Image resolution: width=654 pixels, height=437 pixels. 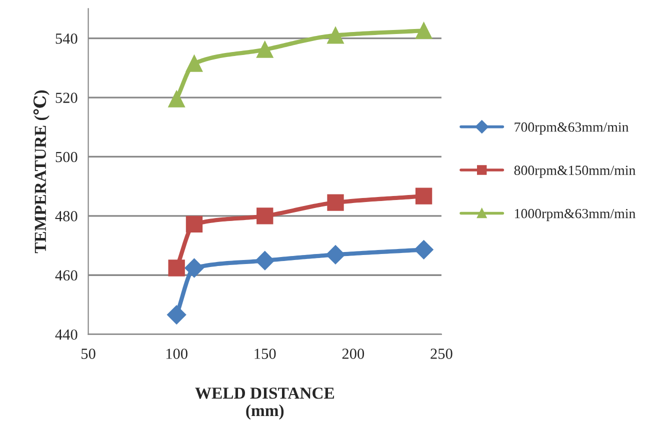 What do you see at coordinates (67, 97) in the screenshot?
I see `y-tick-label: 520` at bounding box center [67, 97].